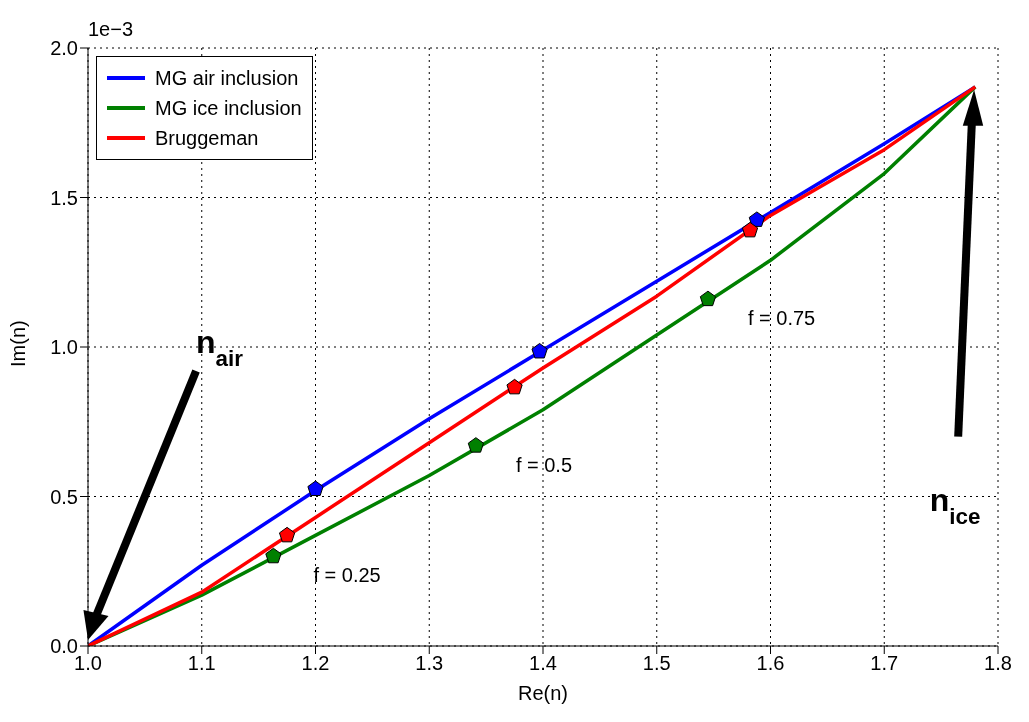 The image size is (1029, 722). Describe the element at coordinates (781, 318) in the screenshot. I see `annotation: f = 0.75` at that location.